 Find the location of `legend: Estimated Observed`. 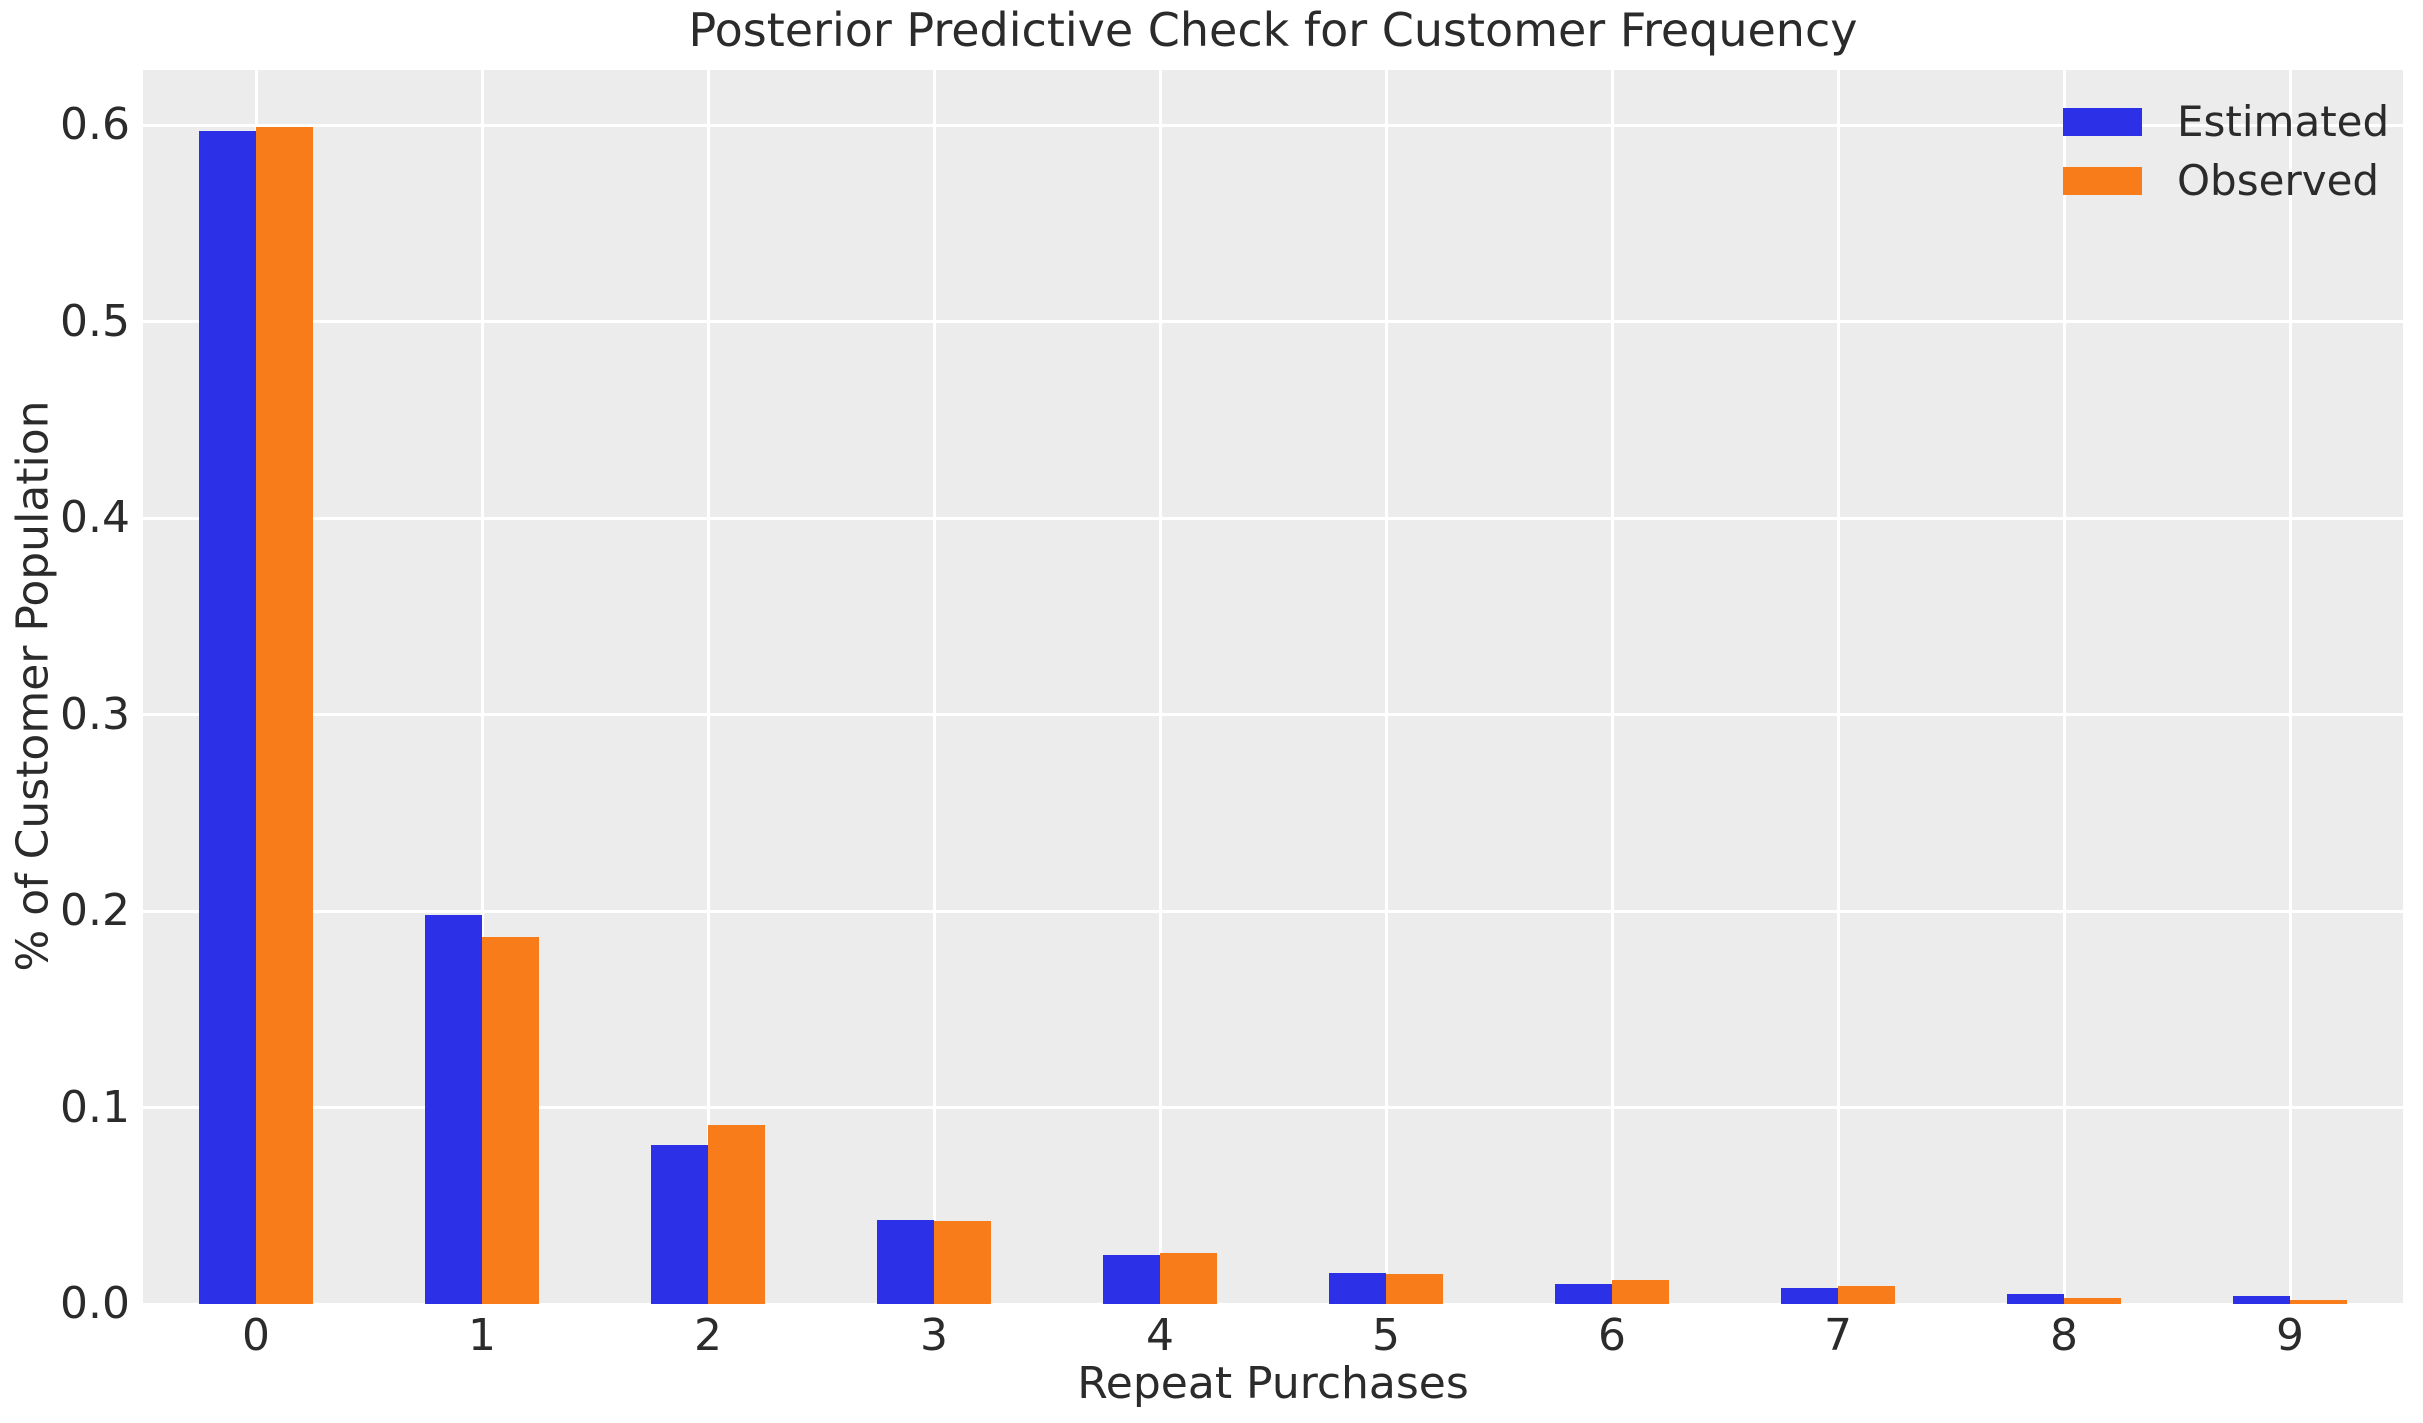

legend: Estimated Observed is located at coordinates (2226, 151).